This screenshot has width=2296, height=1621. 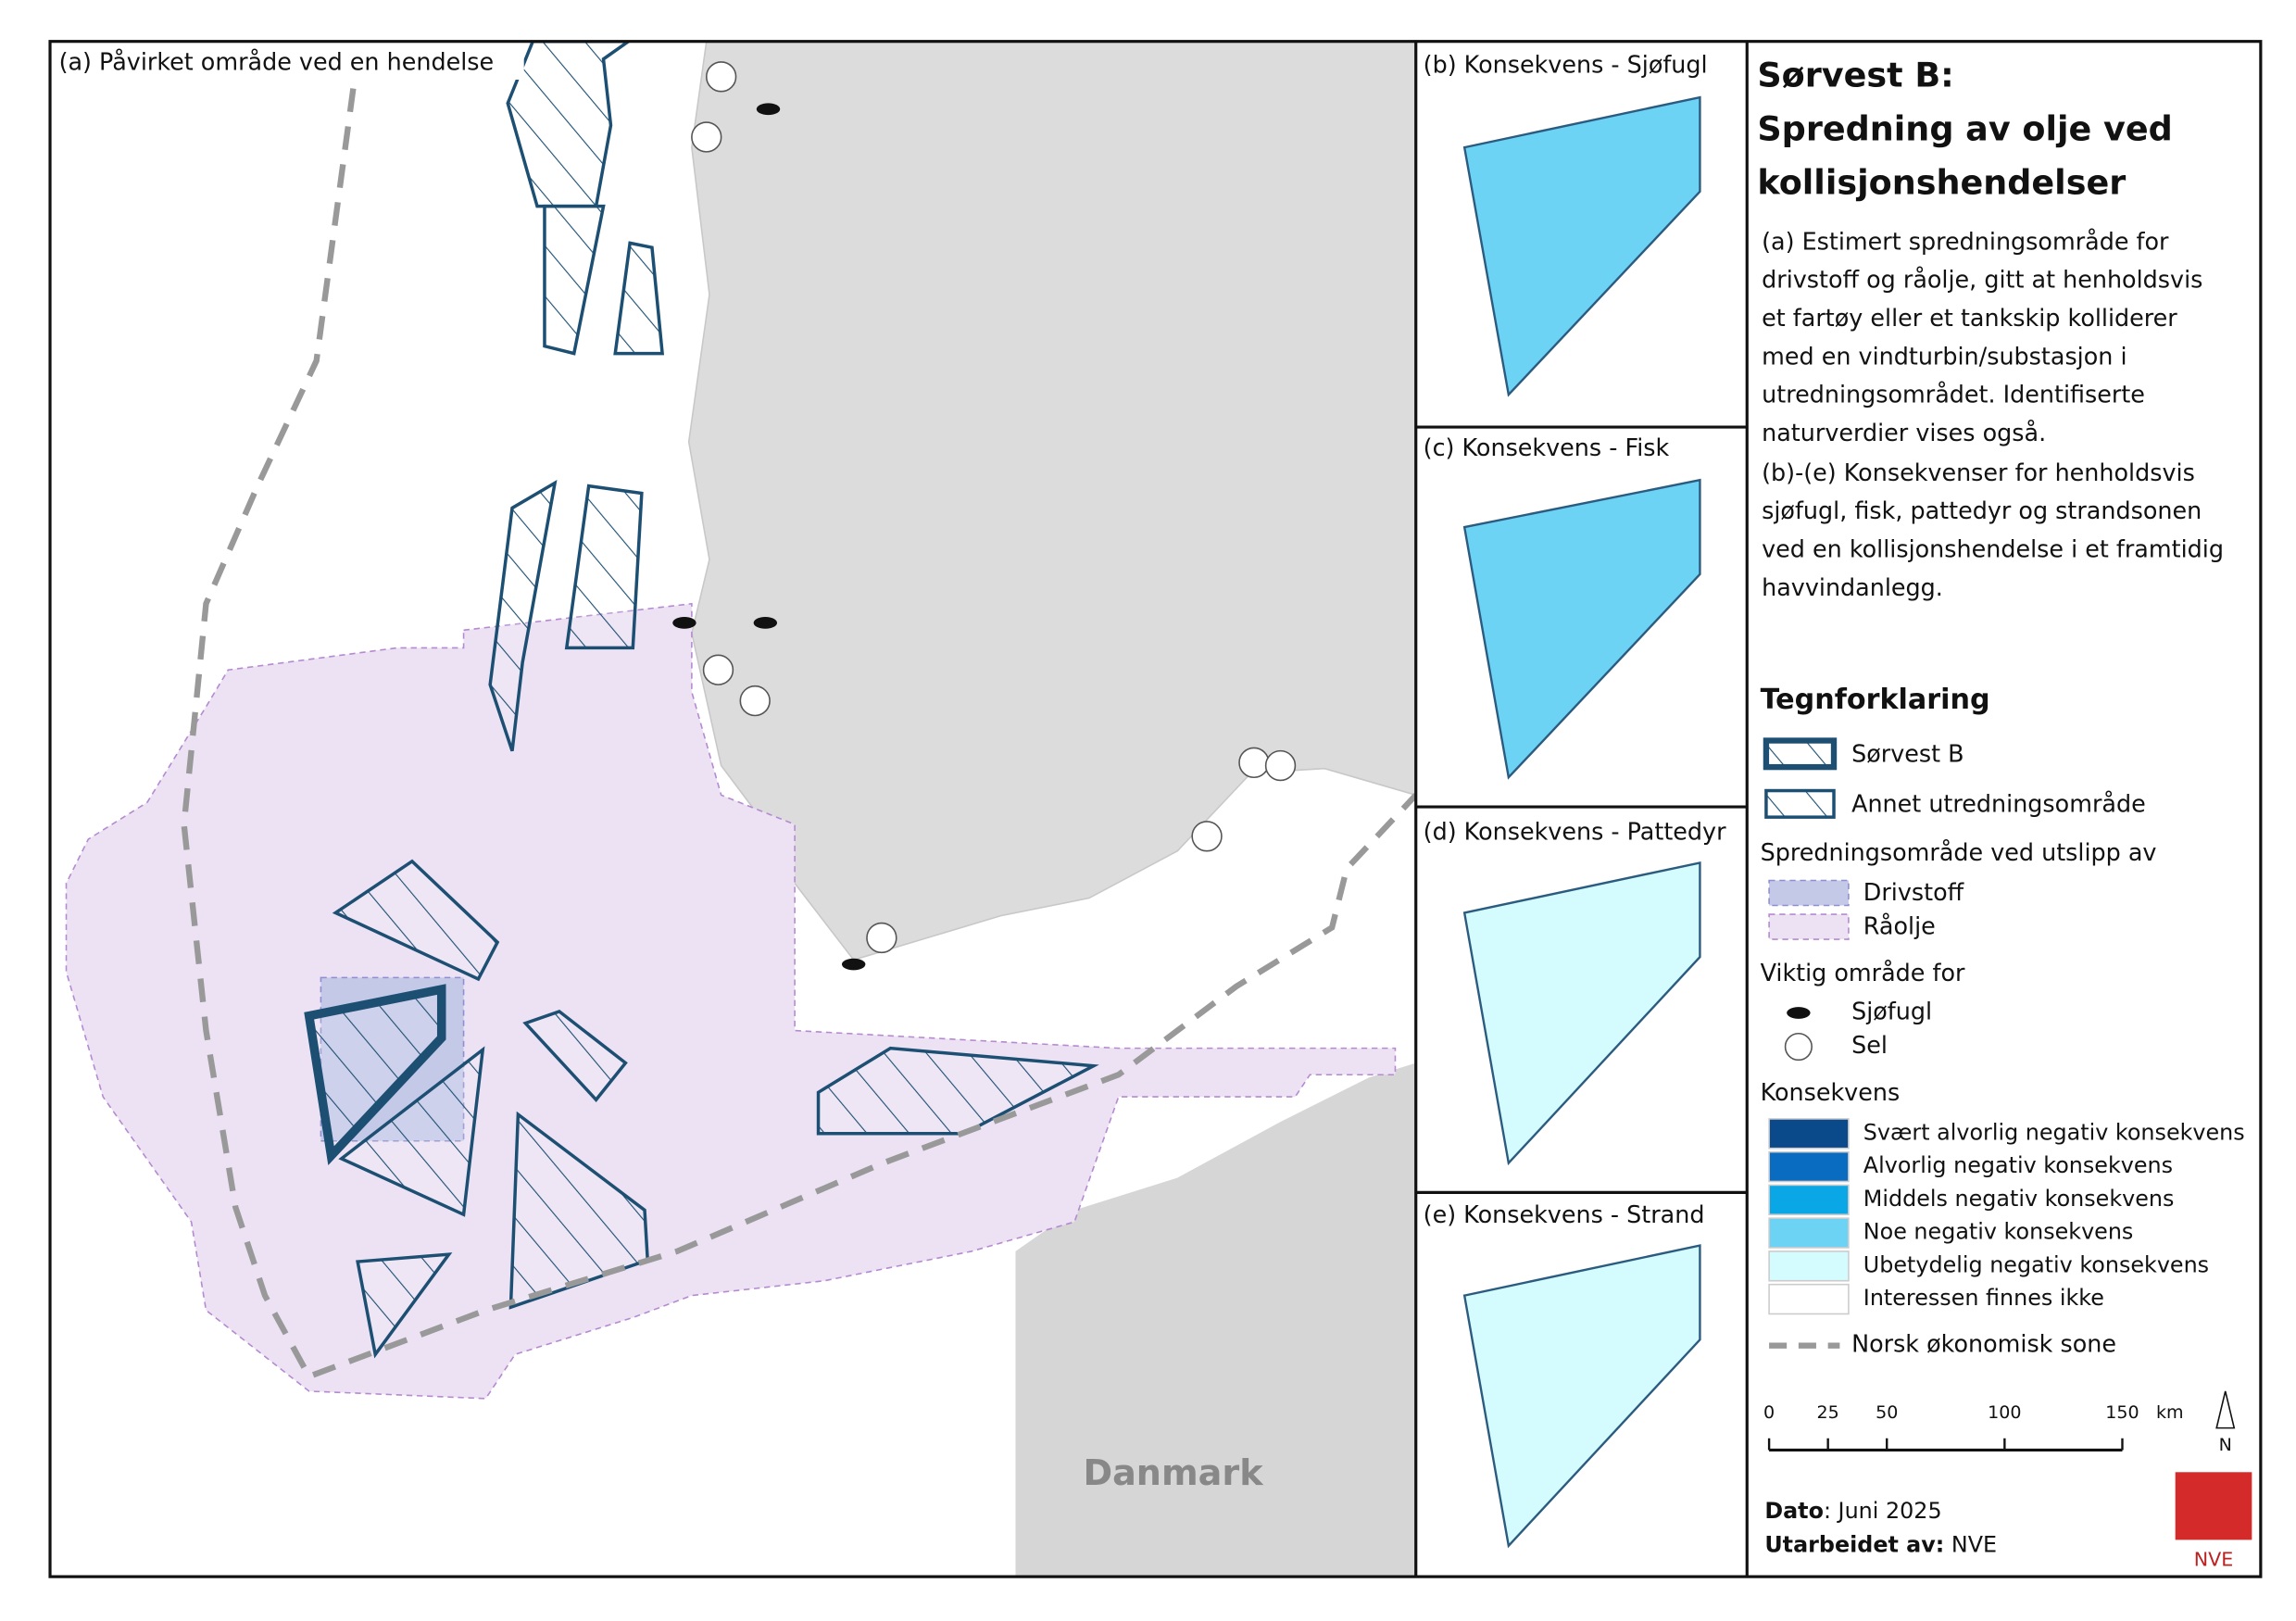 What do you see at coordinates (1913, 892) in the screenshot?
I see `legend-item: Drivstoff` at bounding box center [1913, 892].